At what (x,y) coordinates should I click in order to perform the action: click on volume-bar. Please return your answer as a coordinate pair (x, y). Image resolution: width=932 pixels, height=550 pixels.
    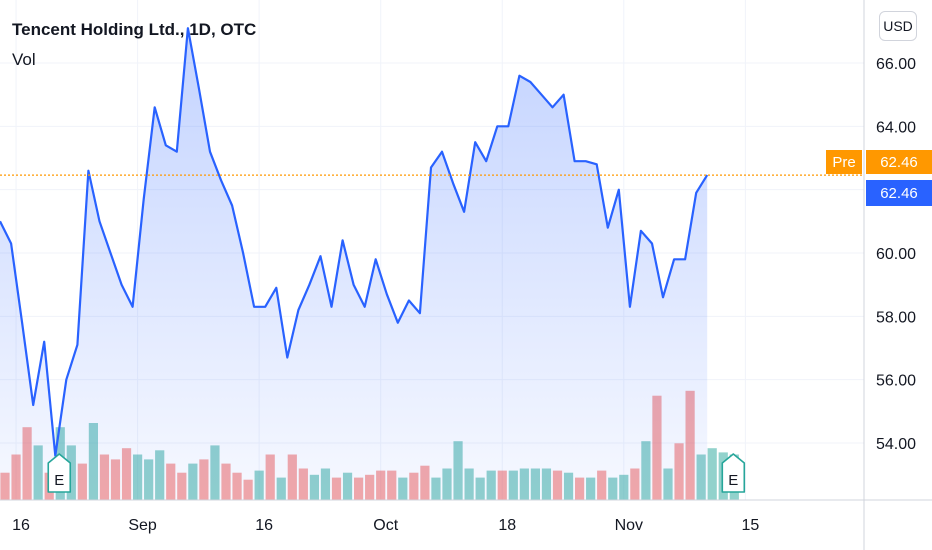
    Looking at the image, I should click on (712, 474).